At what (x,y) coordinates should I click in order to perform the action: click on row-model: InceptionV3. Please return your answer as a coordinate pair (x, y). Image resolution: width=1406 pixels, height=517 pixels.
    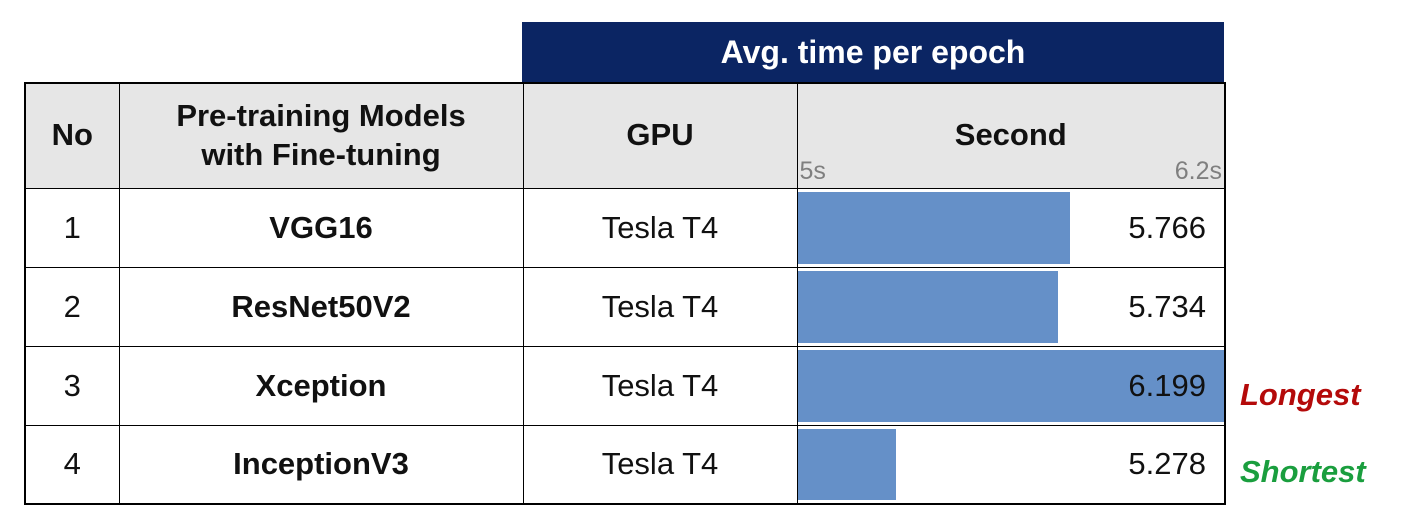
    Looking at the image, I should click on (321, 464).